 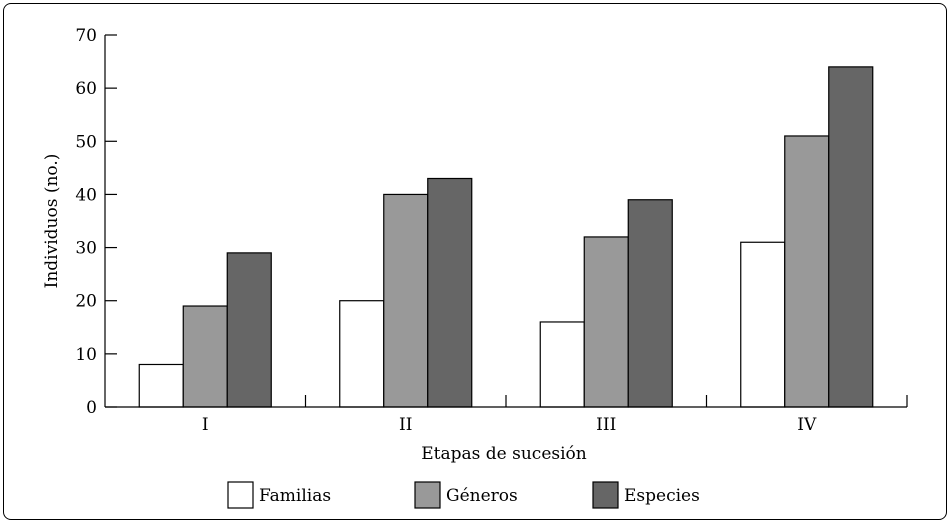 What do you see at coordinates (662, 496) in the screenshot?
I see `legend-label-especies: Especies` at bounding box center [662, 496].